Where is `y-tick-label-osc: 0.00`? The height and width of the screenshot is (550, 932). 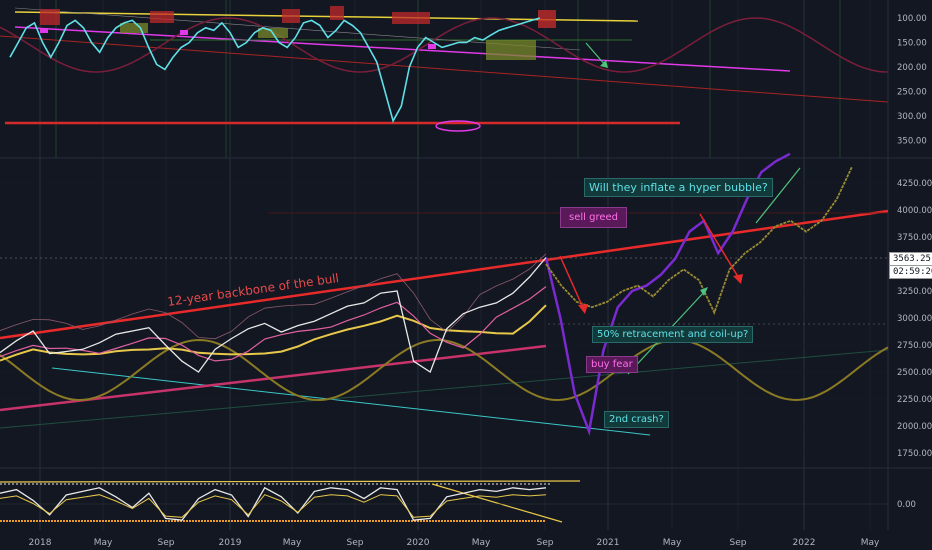
y-tick-label-osc: 0.00 is located at coordinates (906, 505).